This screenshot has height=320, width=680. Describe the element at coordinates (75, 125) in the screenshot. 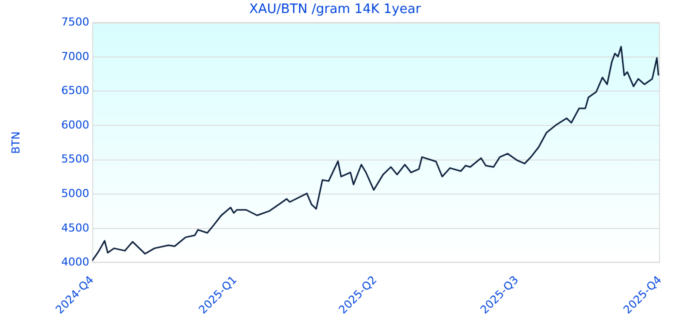

I see `y-tick-label: 6000` at that location.